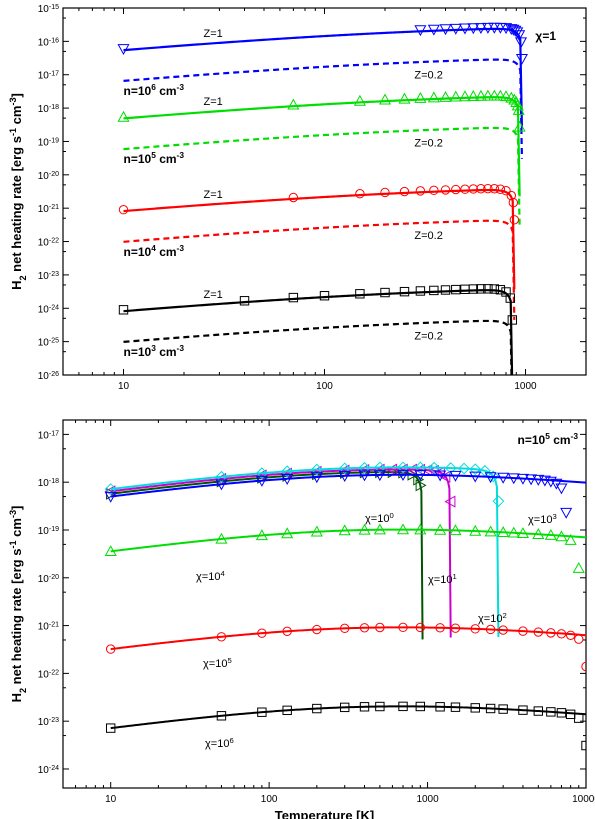 The image size is (595, 819). What do you see at coordinates (545, 36) in the screenshot?
I see `panel-label: χ=1` at bounding box center [545, 36].